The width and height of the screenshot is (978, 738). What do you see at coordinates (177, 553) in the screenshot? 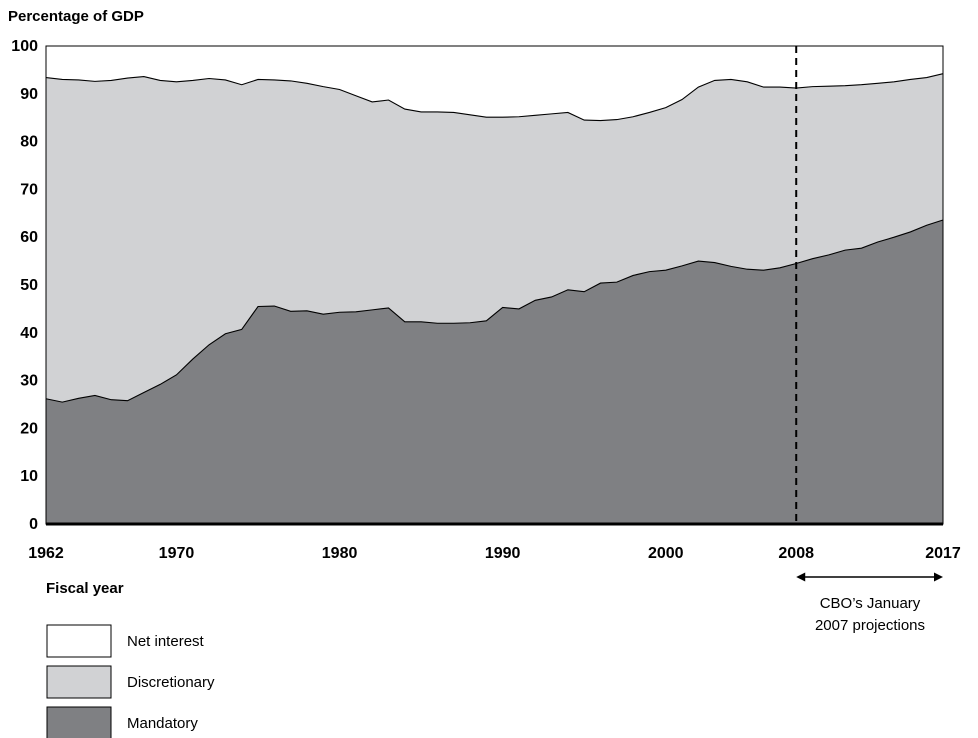
I see `x-tick-label: 1970` at bounding box center [177, 553].